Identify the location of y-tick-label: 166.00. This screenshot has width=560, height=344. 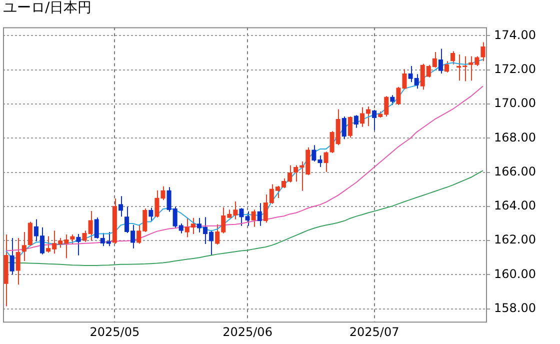
(515, 171).